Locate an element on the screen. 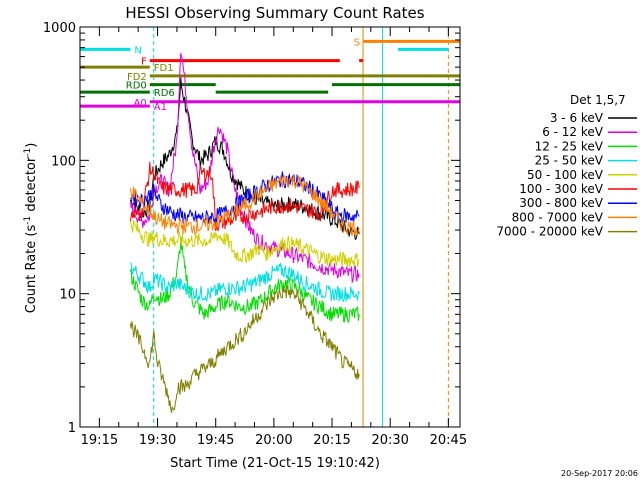 The image size is (640, 480). legend-label: 800 - 7000 keV is located at coordinates (558, 217).